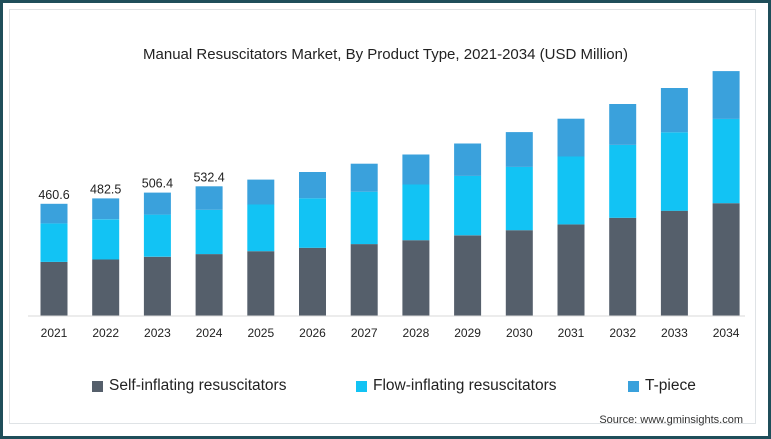 The height and width of the screenshot is (439, 771). What do you see at coordinates (54, 333) in the screenshot?
I see `x-tick-2021: 2021` at bounding box center [54, 333].